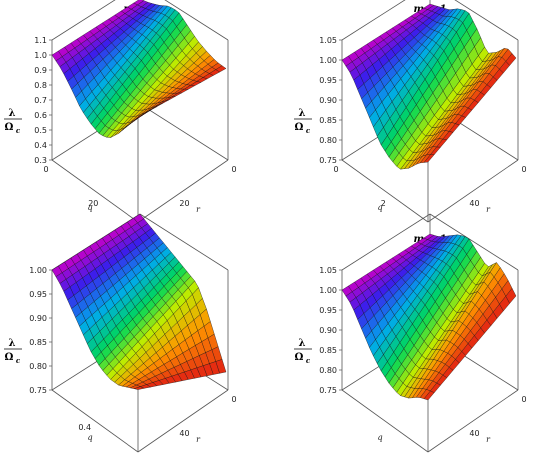  Describe the element at coordinates (40, 130) in the screenshot. I see `z-tick-label: 0.5` at that location.